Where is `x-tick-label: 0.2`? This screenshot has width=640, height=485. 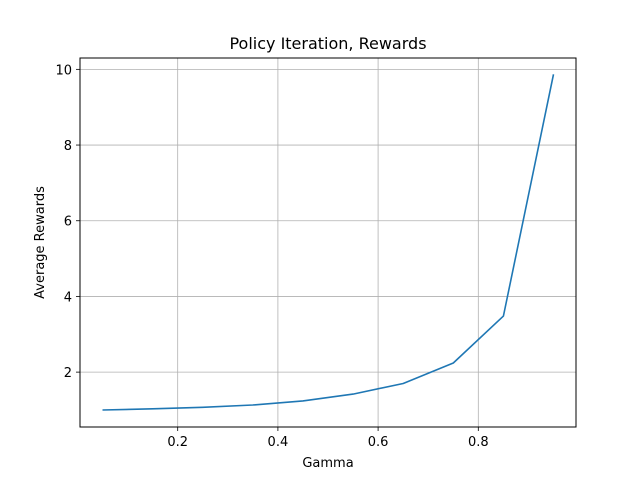
x-tick-label: 0.2 is located at coordinates (177, 442).